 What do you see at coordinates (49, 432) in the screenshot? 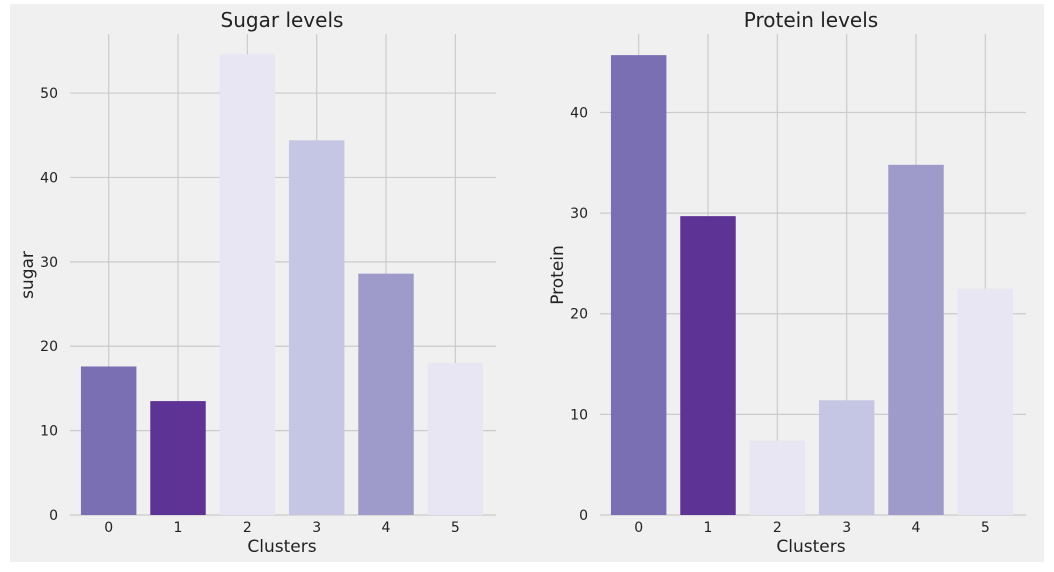
I see `sugar-y-tick-label: 10` at bounding box center [49, 432].